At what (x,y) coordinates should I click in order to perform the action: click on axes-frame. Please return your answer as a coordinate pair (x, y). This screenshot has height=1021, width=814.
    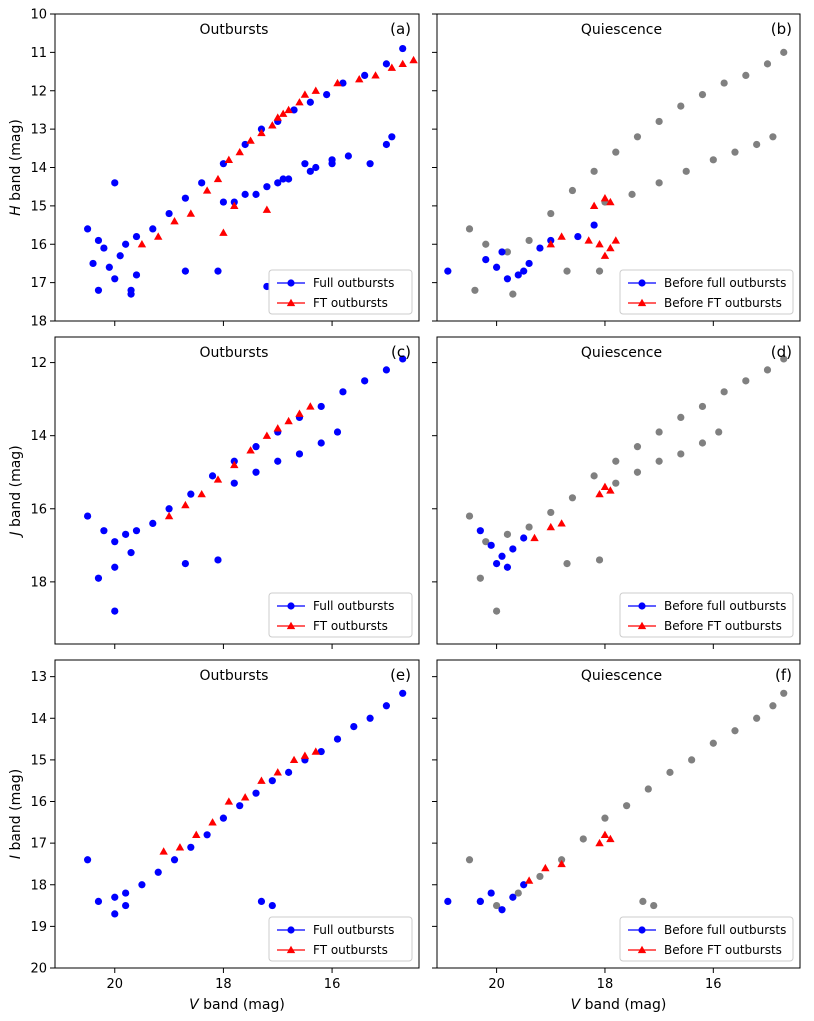
    Looking at the image, I should click on (237, 490).